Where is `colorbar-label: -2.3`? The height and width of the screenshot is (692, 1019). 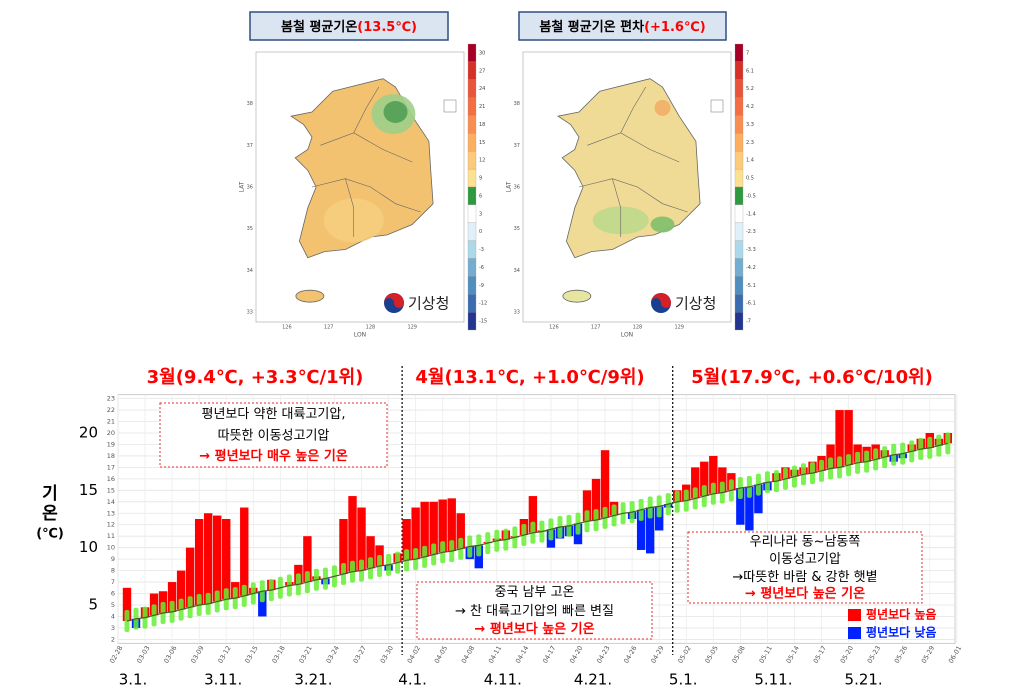
colorbar-label: -2.3 is located at coordinates (751, 232).